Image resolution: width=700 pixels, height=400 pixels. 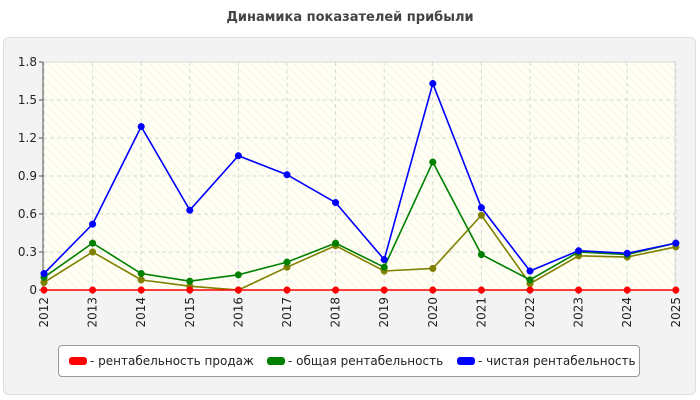 I want to click on x-tick-label: 2020, so click(x=433, y=312).